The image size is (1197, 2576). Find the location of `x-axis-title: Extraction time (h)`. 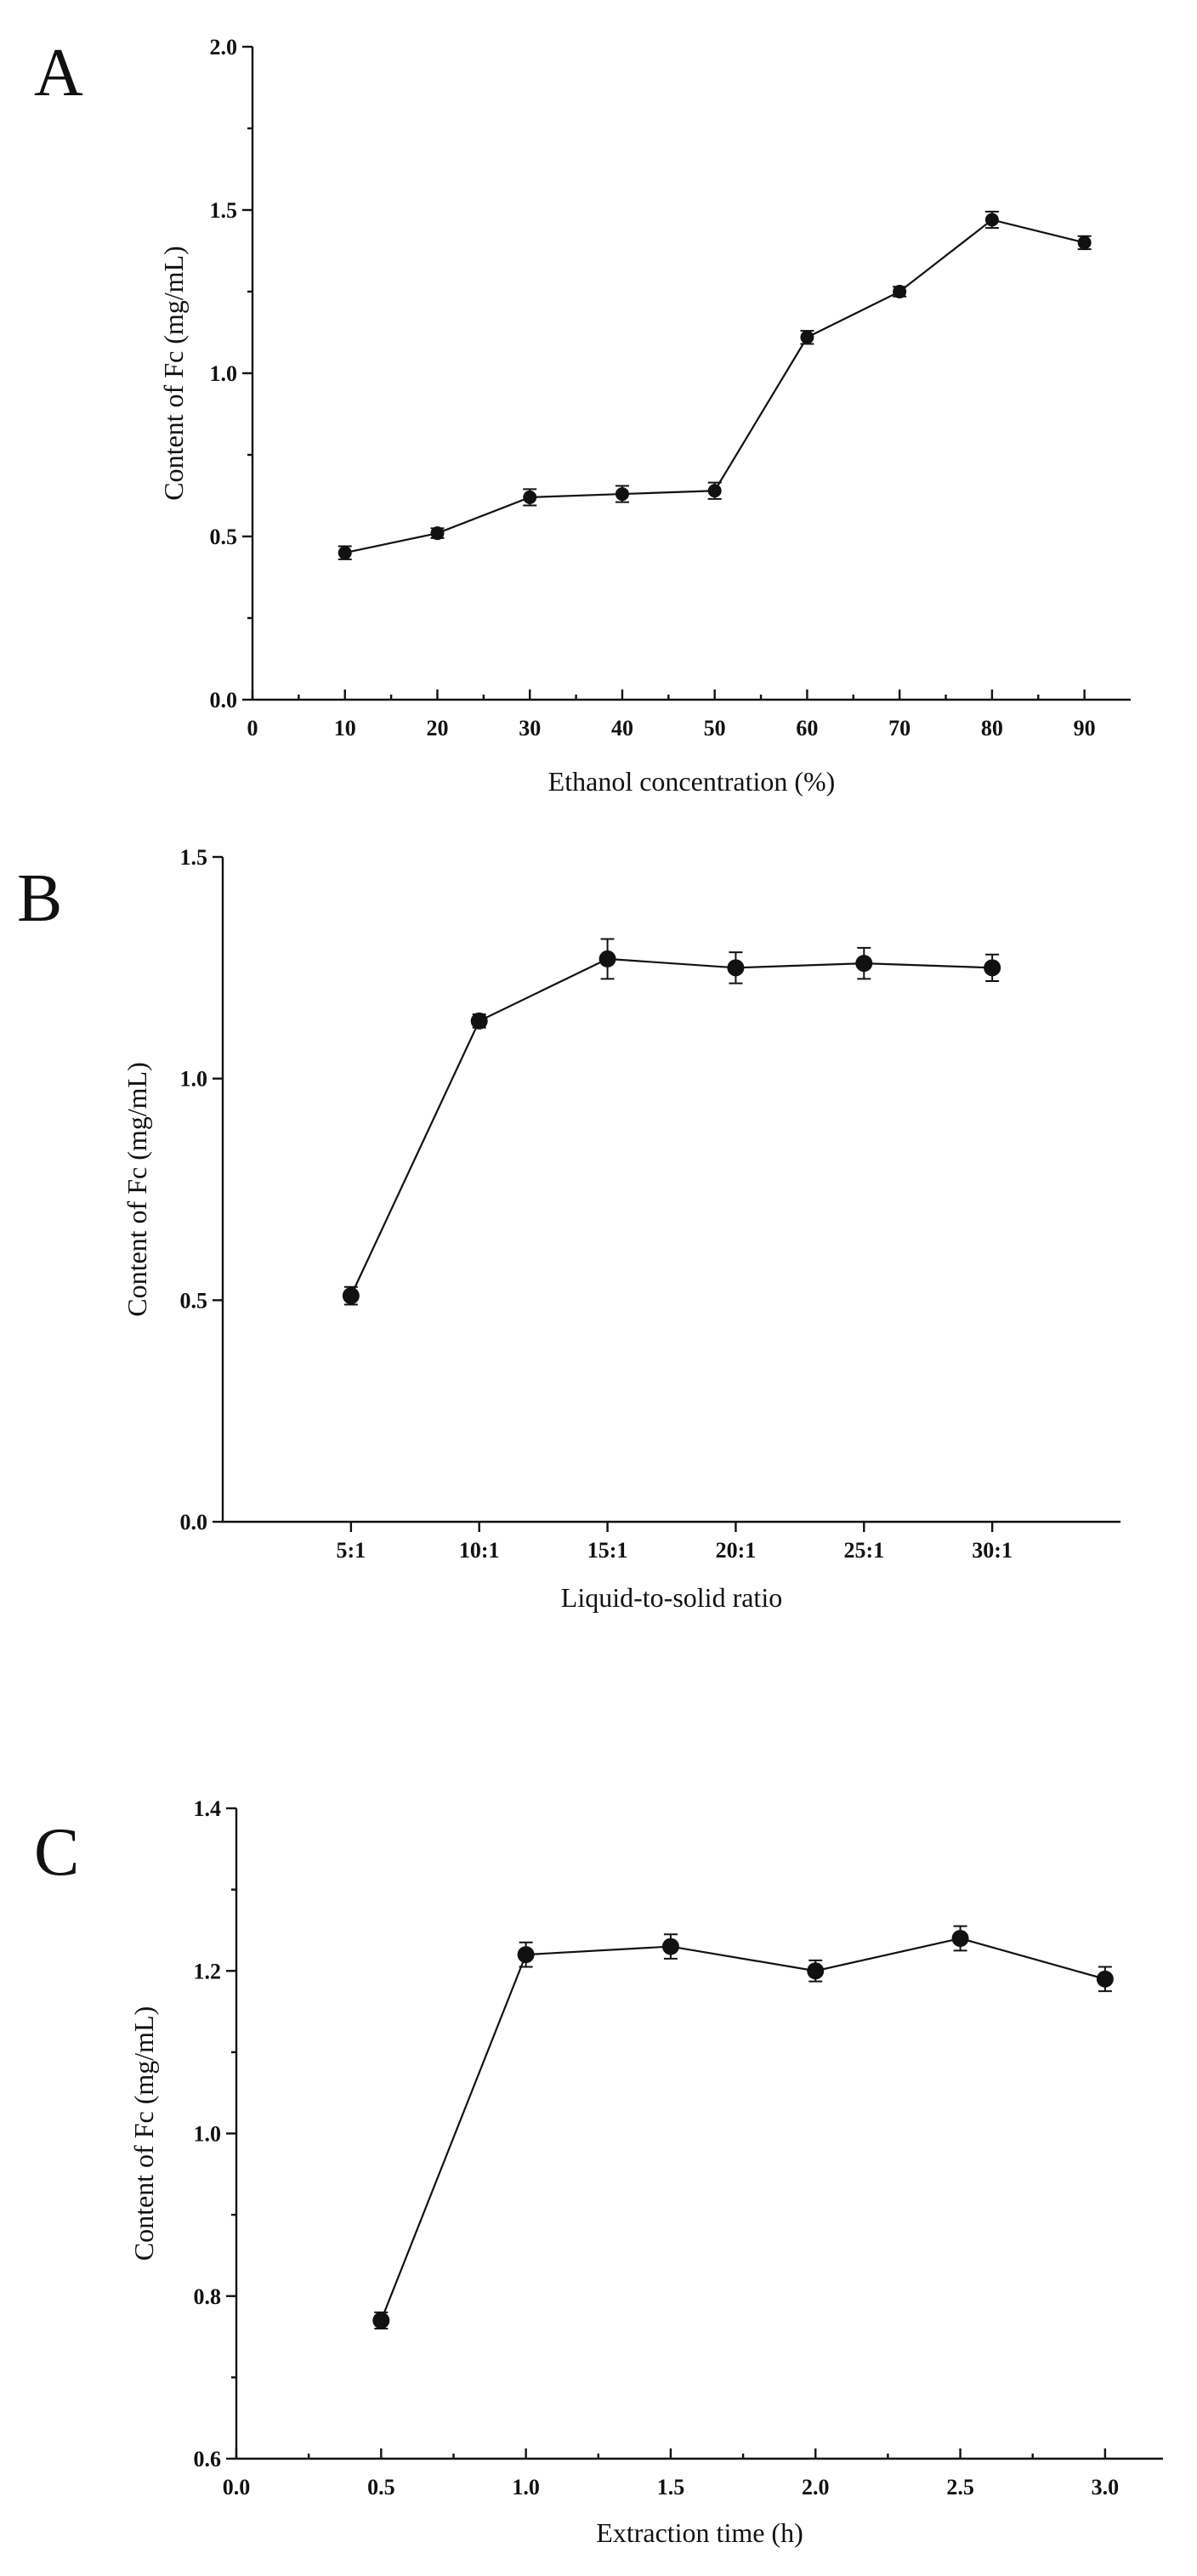

x-axis-title: Extraction time (h) is located at coordinates (699, 2533).